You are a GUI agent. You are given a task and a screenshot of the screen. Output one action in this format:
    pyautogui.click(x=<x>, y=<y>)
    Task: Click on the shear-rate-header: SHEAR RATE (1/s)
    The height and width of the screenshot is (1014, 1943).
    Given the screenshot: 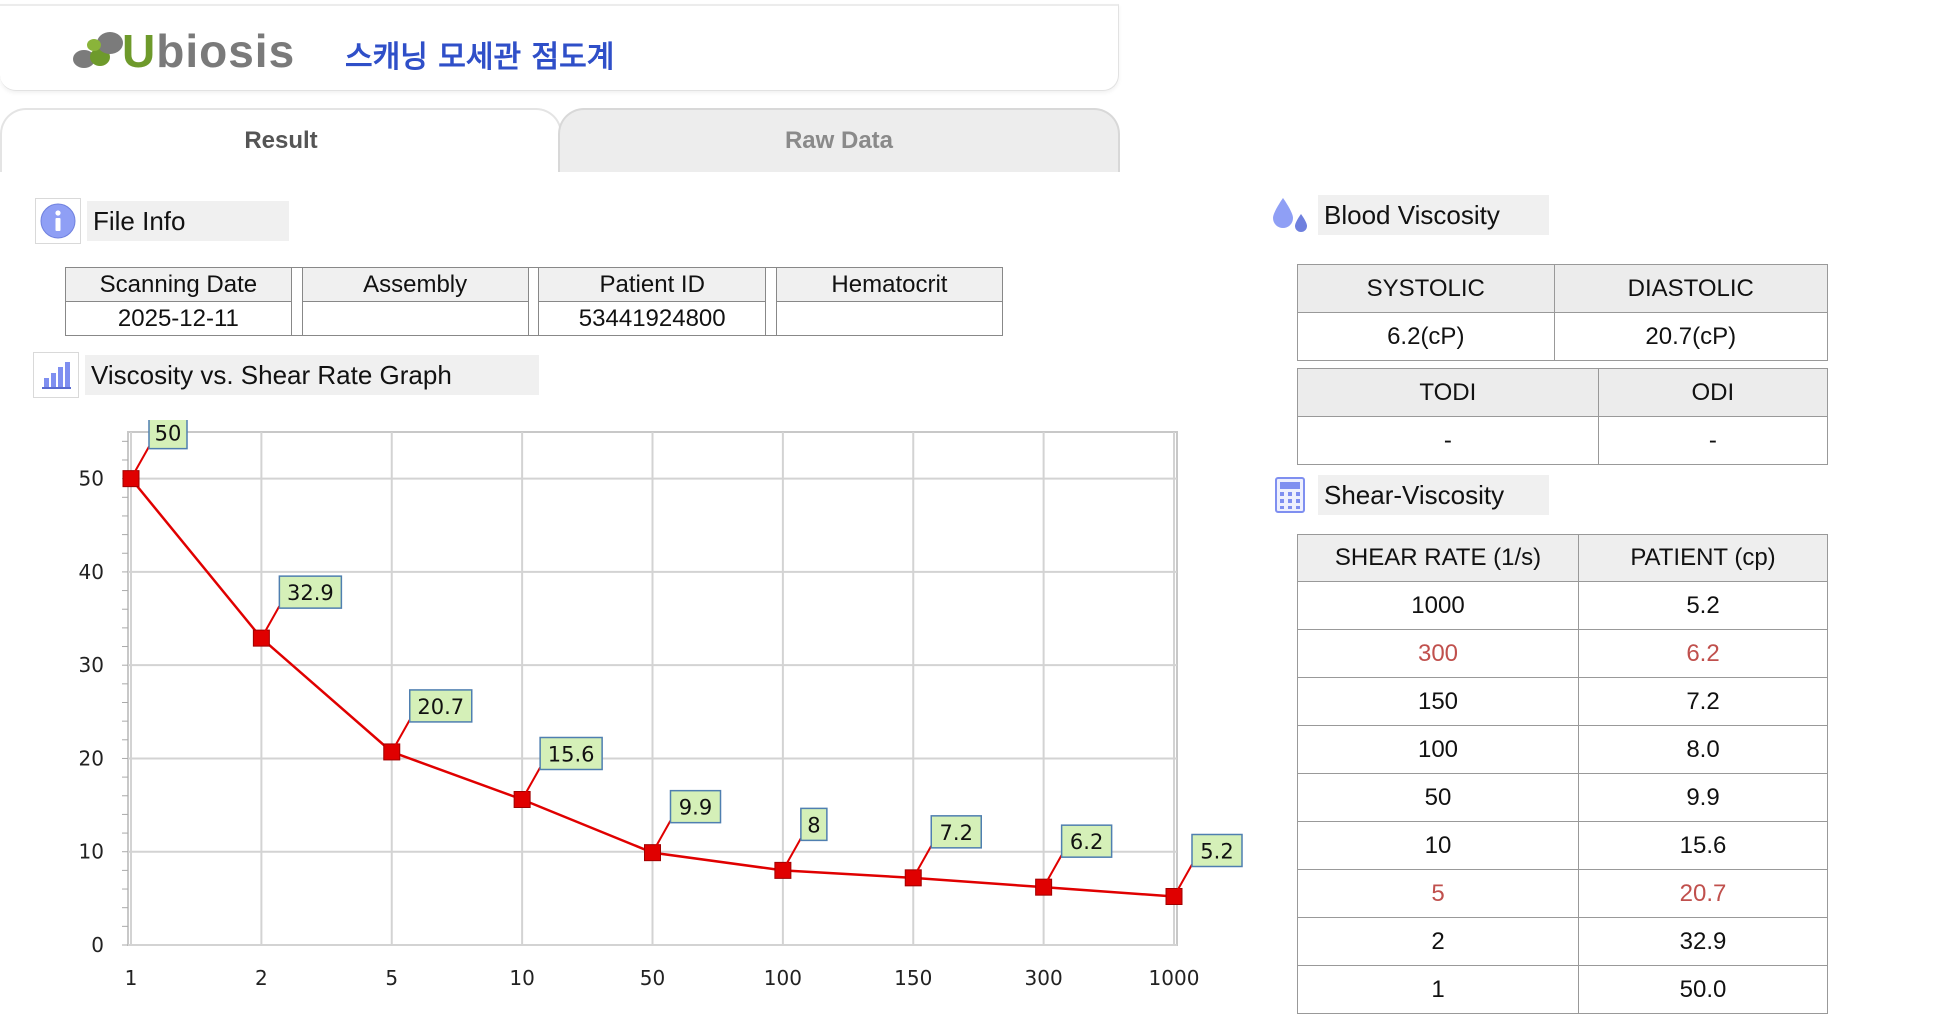 What is the action you would take?
    pyautogui.click(x=1438, y=558)
    